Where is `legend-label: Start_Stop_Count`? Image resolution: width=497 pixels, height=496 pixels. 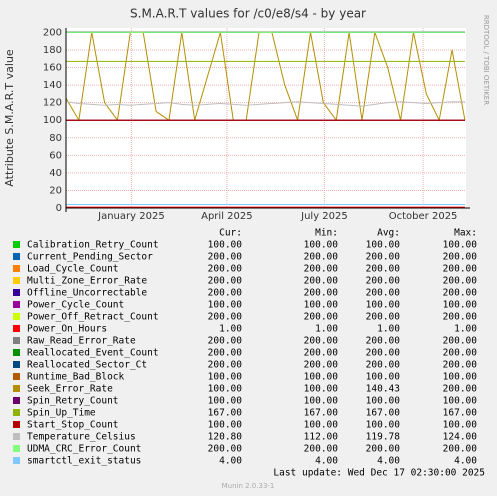
legend-label: Start_Stop_Count is located at coordinates (73, 425).